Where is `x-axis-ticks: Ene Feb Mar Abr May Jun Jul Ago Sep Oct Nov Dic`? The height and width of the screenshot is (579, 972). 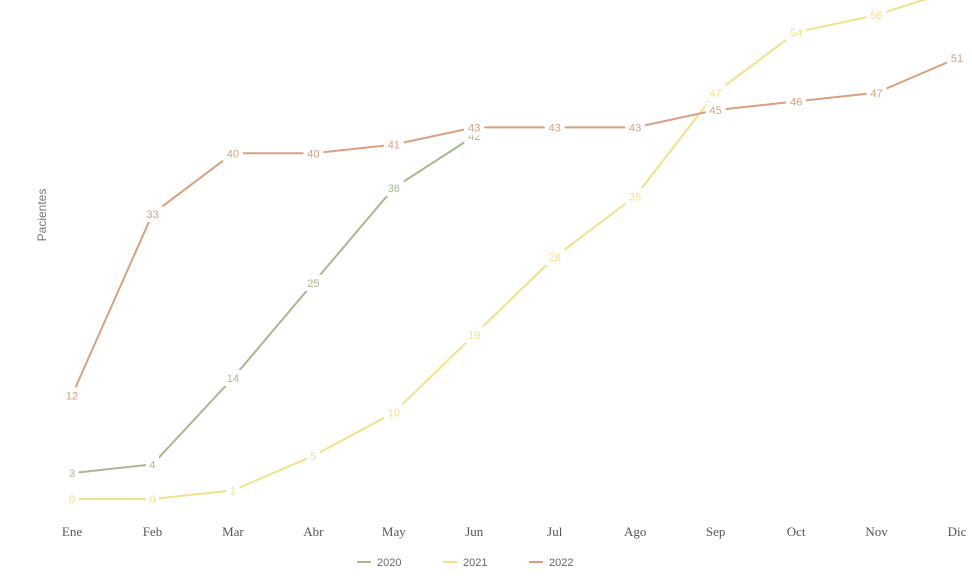
x-axis-ticks: Ene Feb Mar Abr May Jun Jul Ago Sep Oct Nov Dic is located at coordinates (514, 531).